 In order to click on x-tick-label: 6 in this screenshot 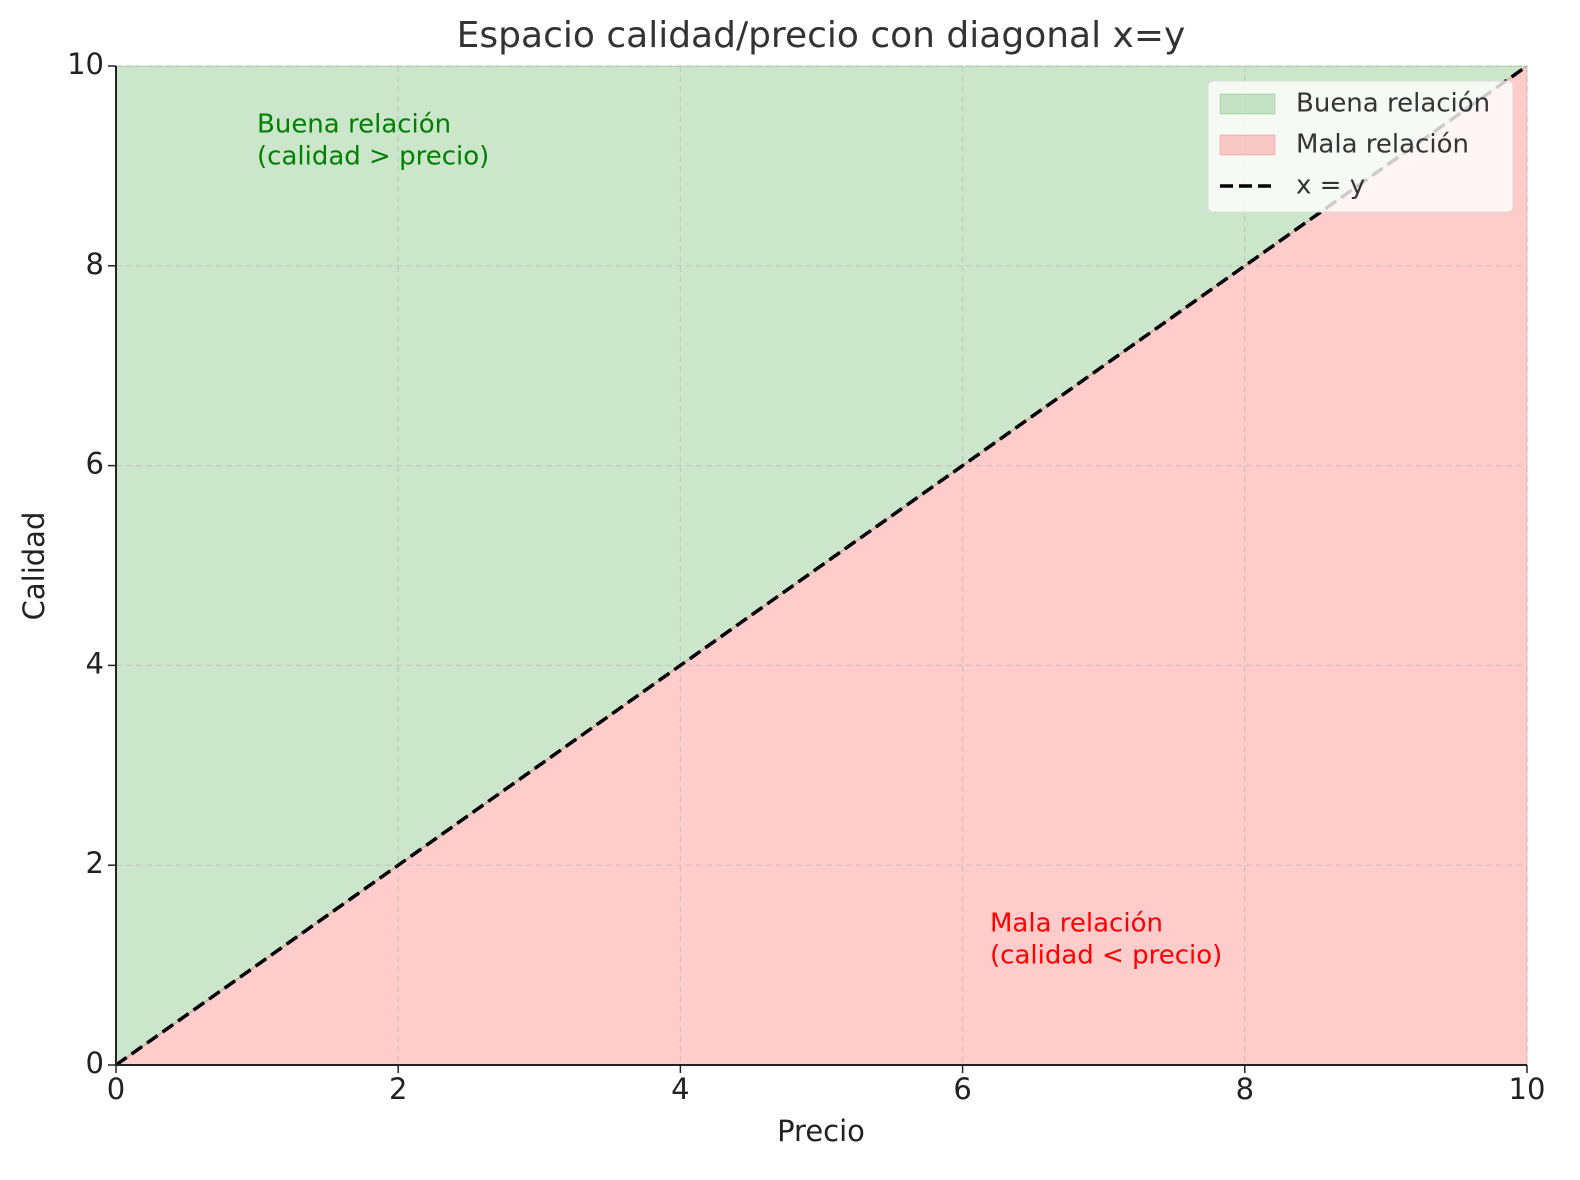, I will do `click(962, 1089)`.